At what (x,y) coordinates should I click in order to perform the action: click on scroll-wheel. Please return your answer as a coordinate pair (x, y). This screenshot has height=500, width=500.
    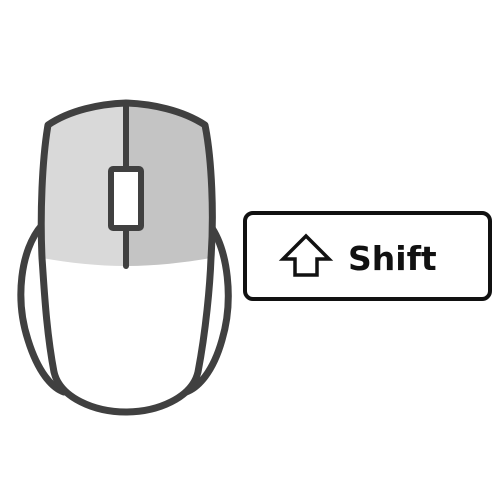
    Looking at the image, I should click on (126, 198).